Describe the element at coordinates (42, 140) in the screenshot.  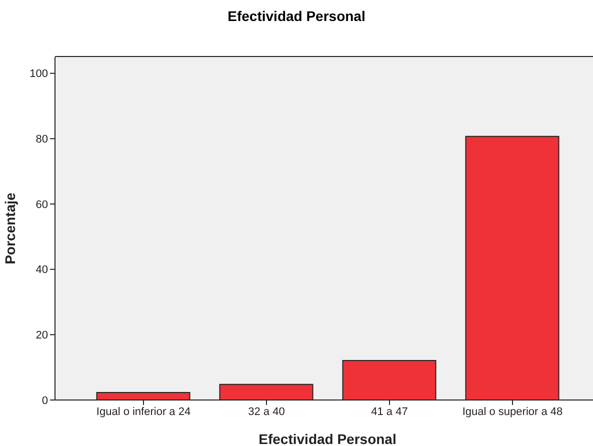
I see `y-tick-label: 80` at that location.